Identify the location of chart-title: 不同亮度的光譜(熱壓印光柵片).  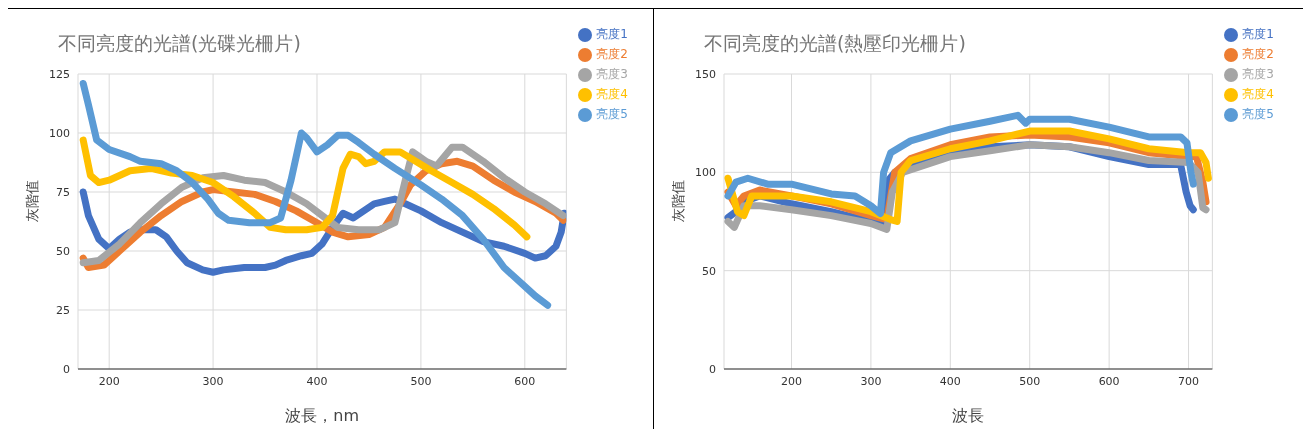
(835, 43).